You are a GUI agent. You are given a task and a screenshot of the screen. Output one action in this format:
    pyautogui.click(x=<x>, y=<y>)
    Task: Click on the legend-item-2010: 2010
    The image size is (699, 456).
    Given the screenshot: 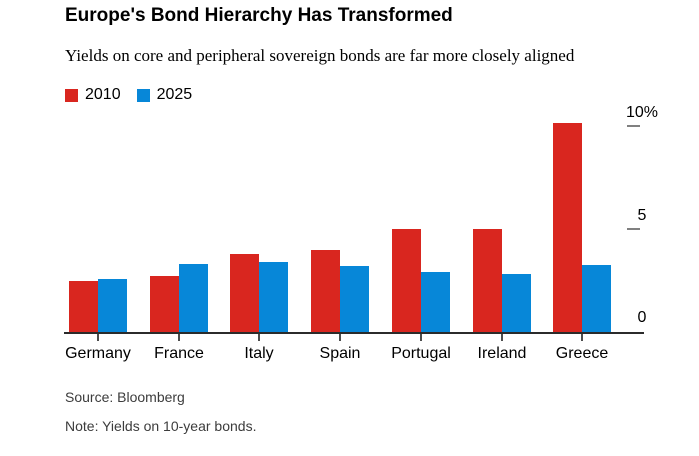 What is the action you would take?
    pyautogui.click(x=93, y=95)
    